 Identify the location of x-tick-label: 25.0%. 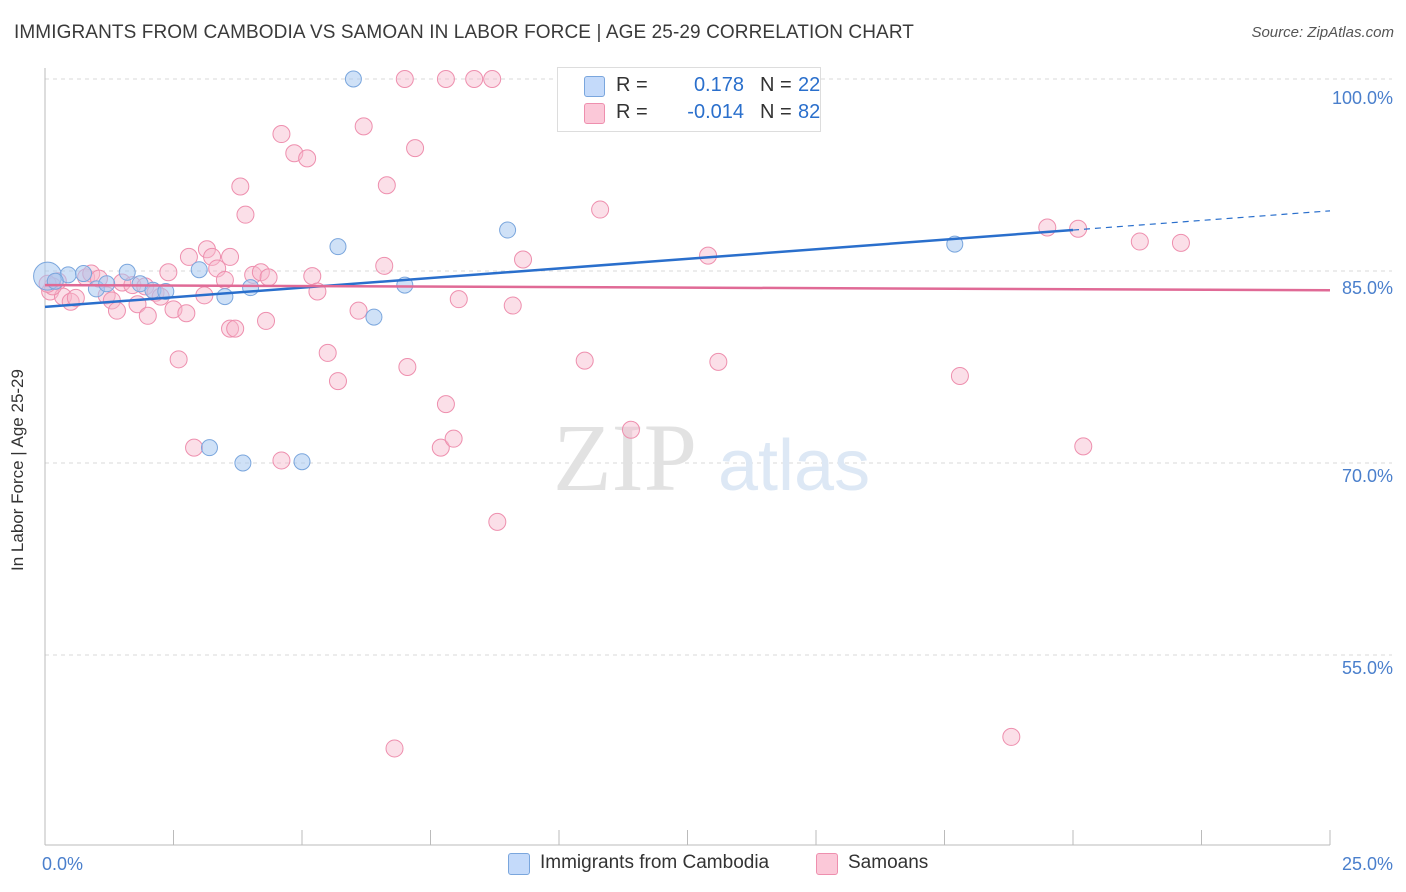
(1367, 864).